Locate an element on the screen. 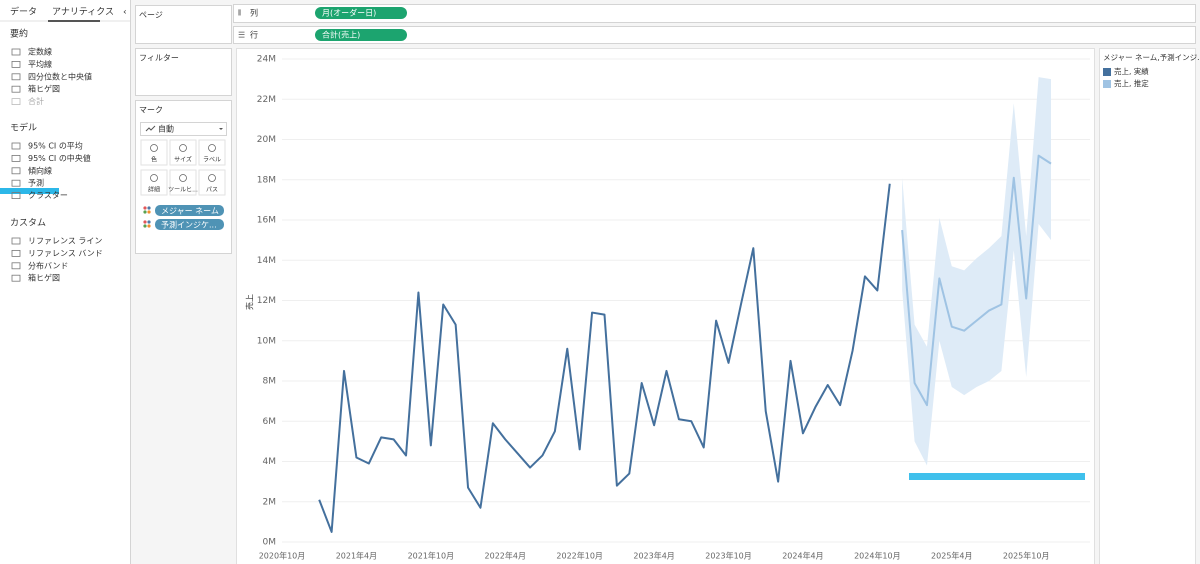 This screenshot has width=1200, height=564. y-tick-label: 6M is located at coordinates (270, 422).